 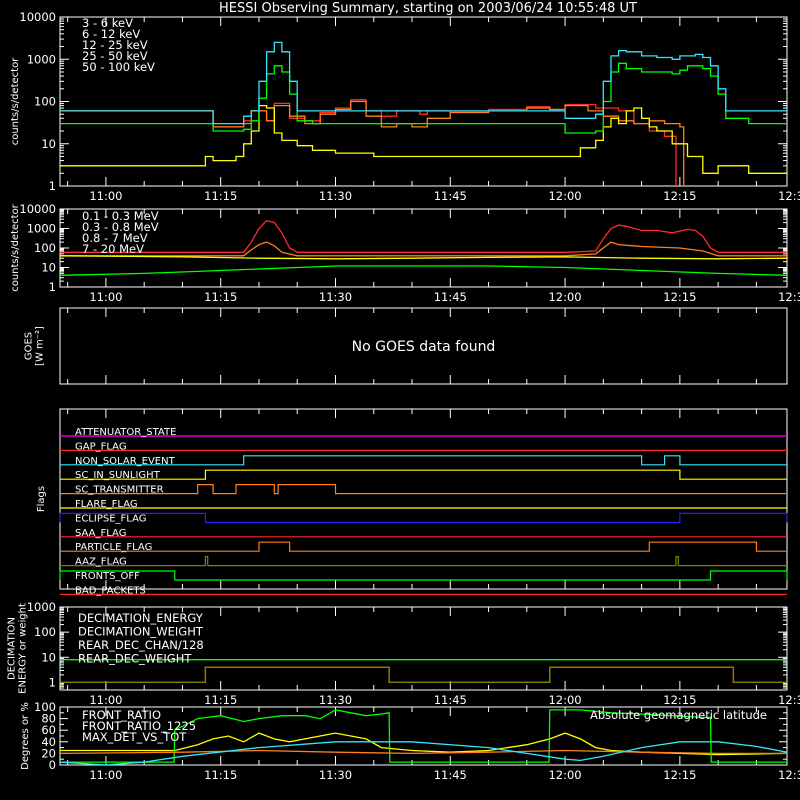 What do you see at coordinates (678, 715) in the screenshot?
I see `geomag-latitude-label: Absolute geomagnetic latitude` at bounding box center [678, 715].